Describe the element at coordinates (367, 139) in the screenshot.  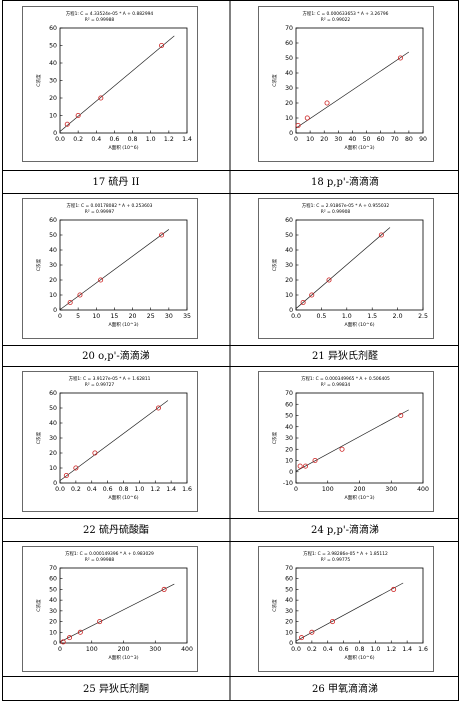
I see `x-tick-label: 50` at that location.